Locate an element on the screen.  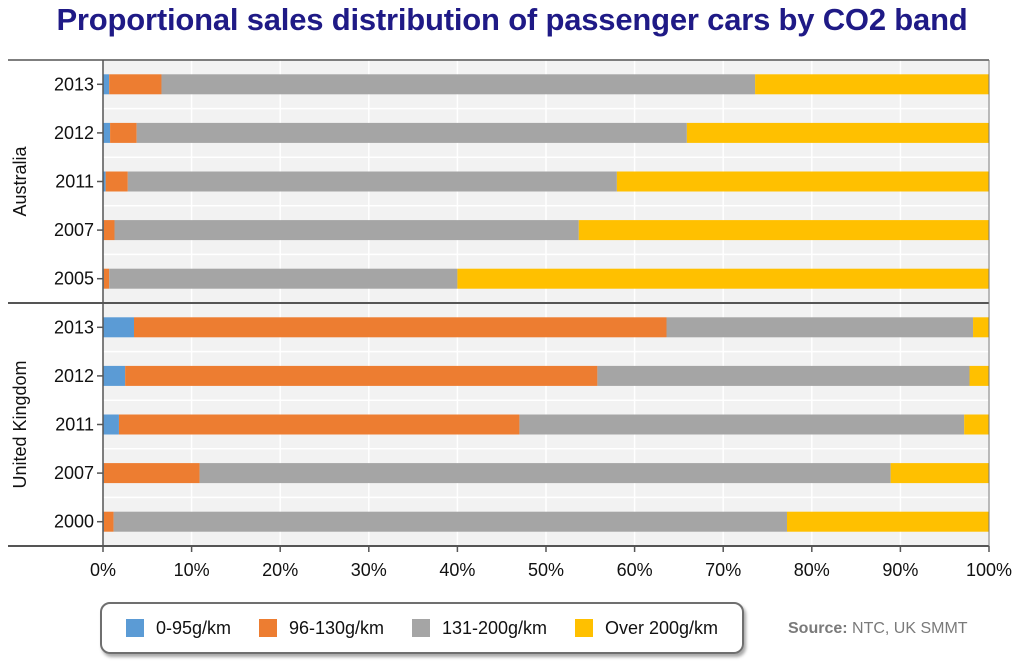
legend-label: 0-95g/km is located at coordinates (193, 627).